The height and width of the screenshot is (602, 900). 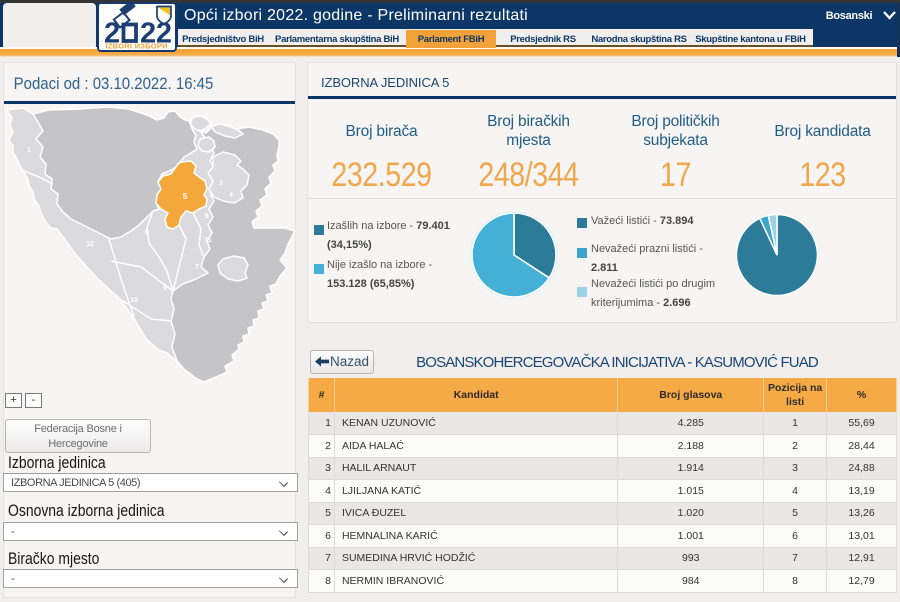 I want to click on svg-text: 11, so click(x=208, y=240).